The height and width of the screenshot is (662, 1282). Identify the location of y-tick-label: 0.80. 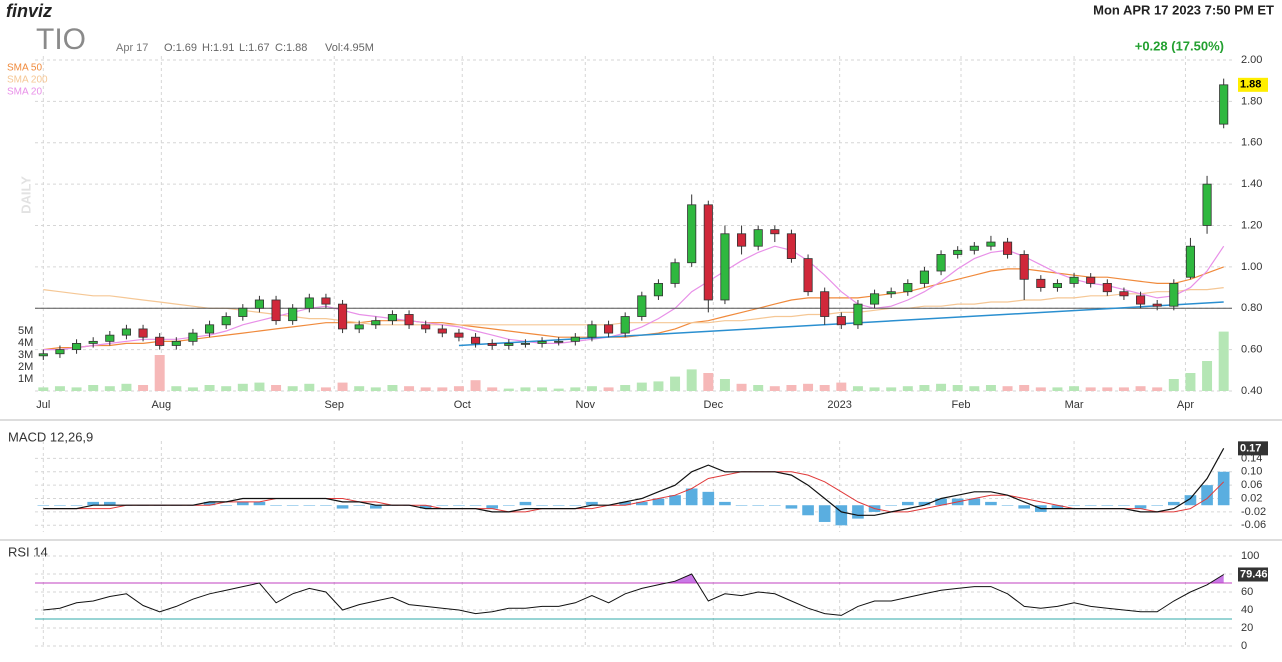
(1251, 308).